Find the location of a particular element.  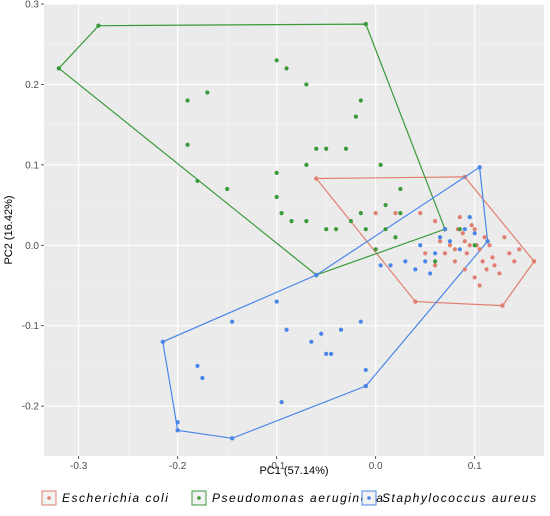

x-axis-ticks: -0.3 -0.2 -0.1 0.0 0.1 is located at coordinates (276, 464).